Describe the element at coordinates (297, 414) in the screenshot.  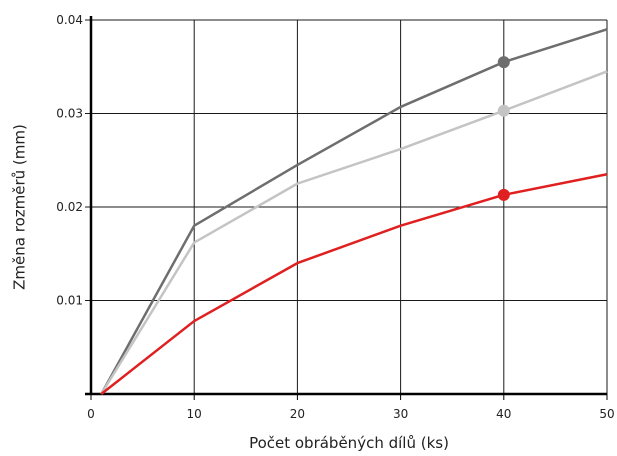
I see `x-tick-label-20: 20` at that location.